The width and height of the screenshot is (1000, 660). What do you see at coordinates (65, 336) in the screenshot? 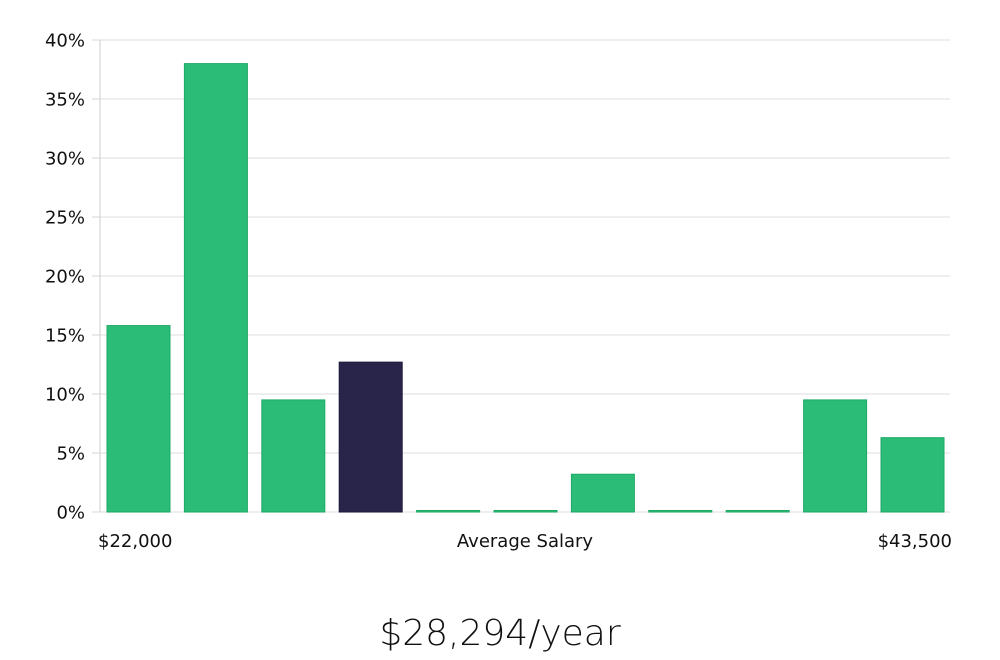
I see `y-tick-label: 15%` at bounding box center [65, 336].